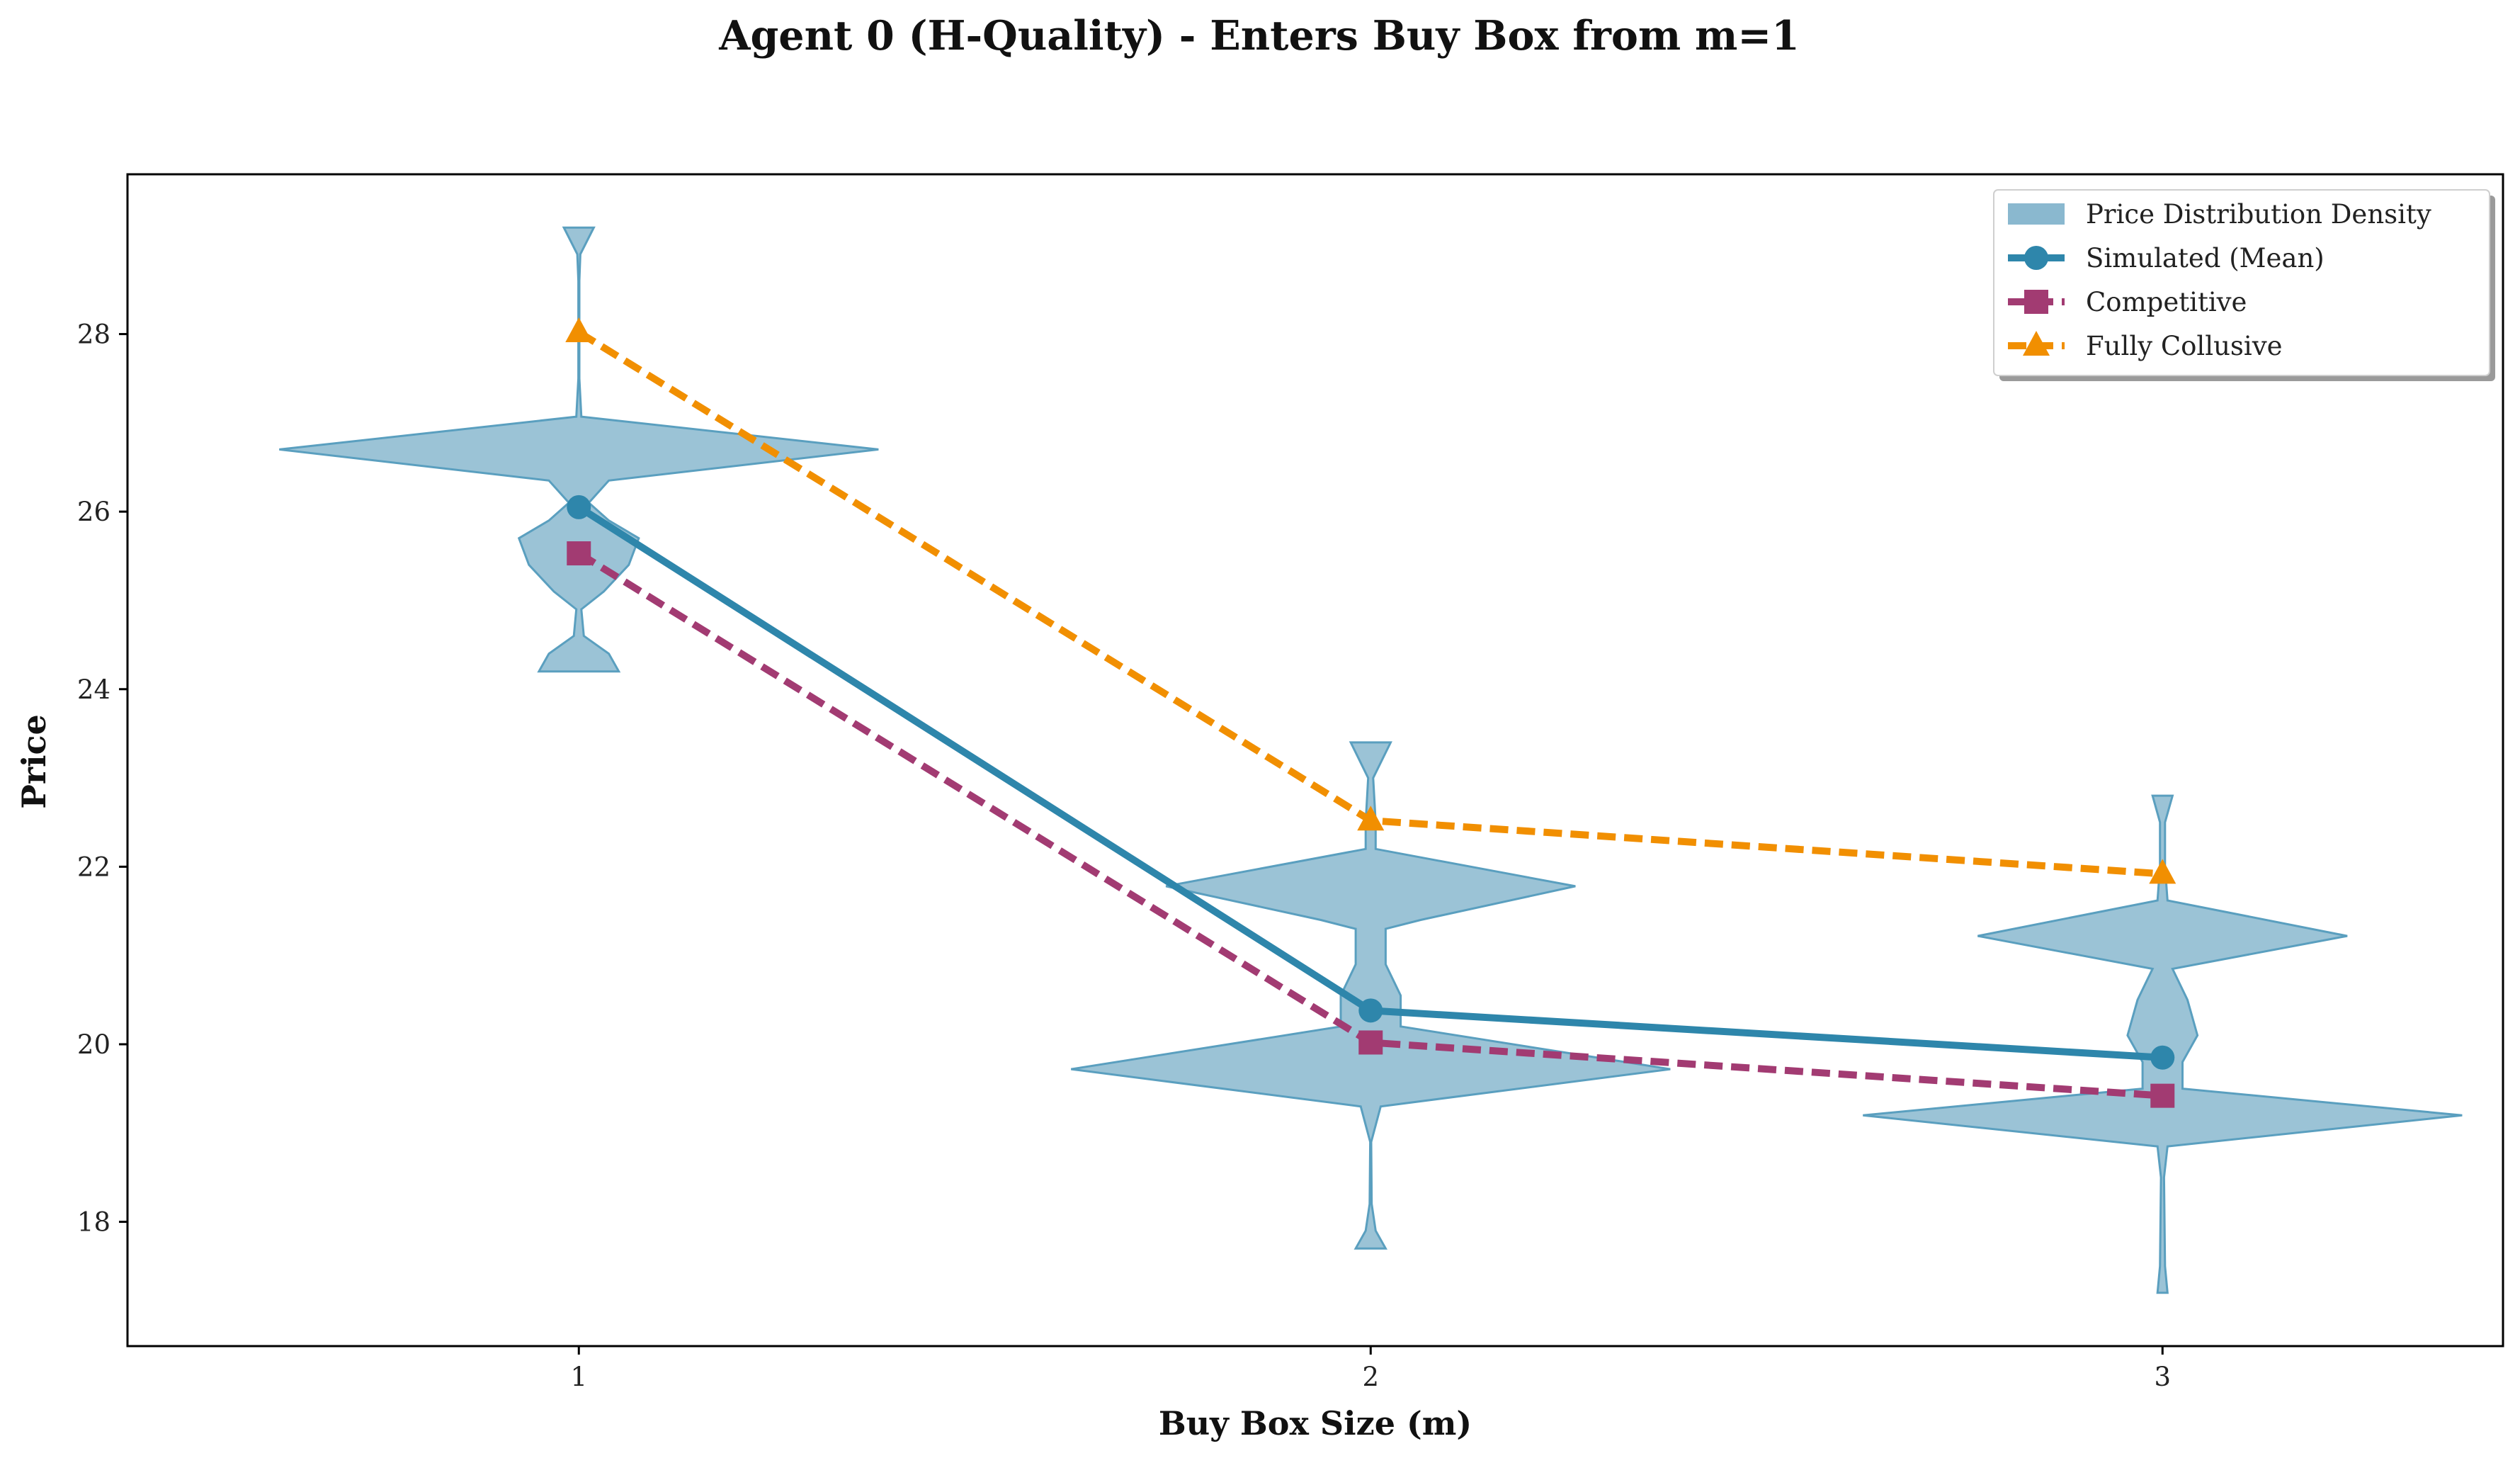 The width and height of the screenshot is (2520, 1463). Describe the element at coordinates (578, 1377) in the screenshot. I see `x-tick-label: 1` at that location.